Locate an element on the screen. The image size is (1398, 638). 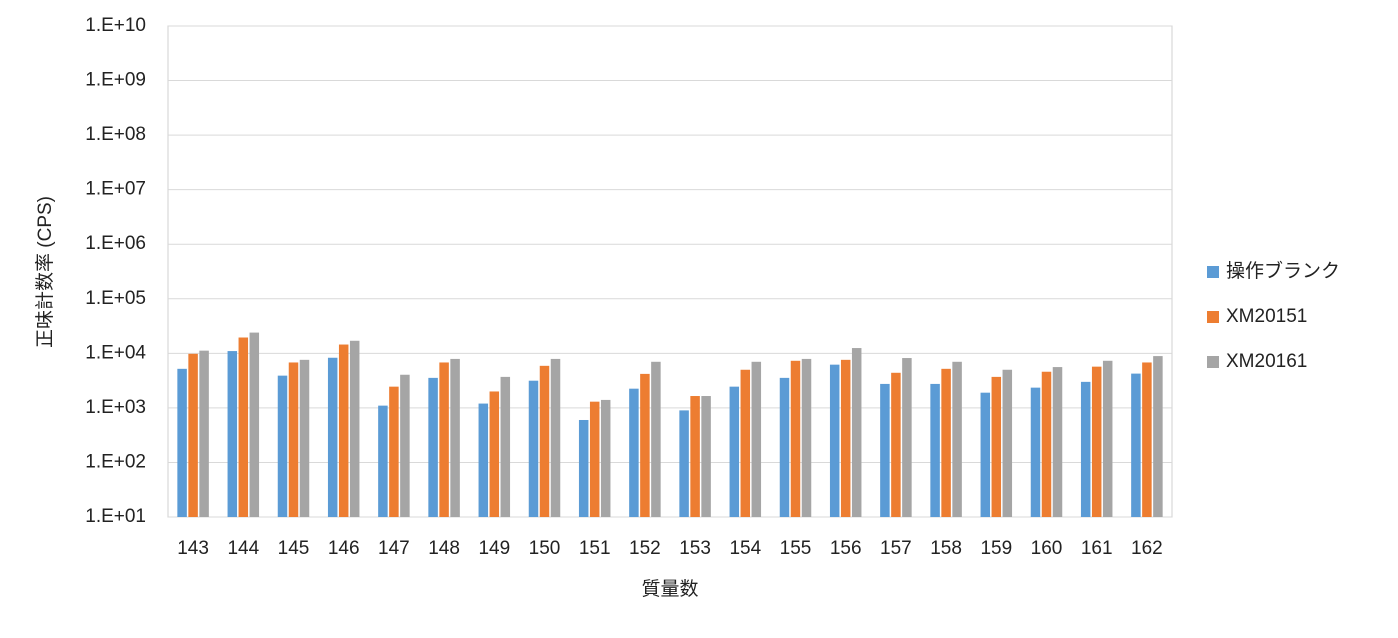
legend-label: 操作ブランク is located at coordinates (1283, 270).